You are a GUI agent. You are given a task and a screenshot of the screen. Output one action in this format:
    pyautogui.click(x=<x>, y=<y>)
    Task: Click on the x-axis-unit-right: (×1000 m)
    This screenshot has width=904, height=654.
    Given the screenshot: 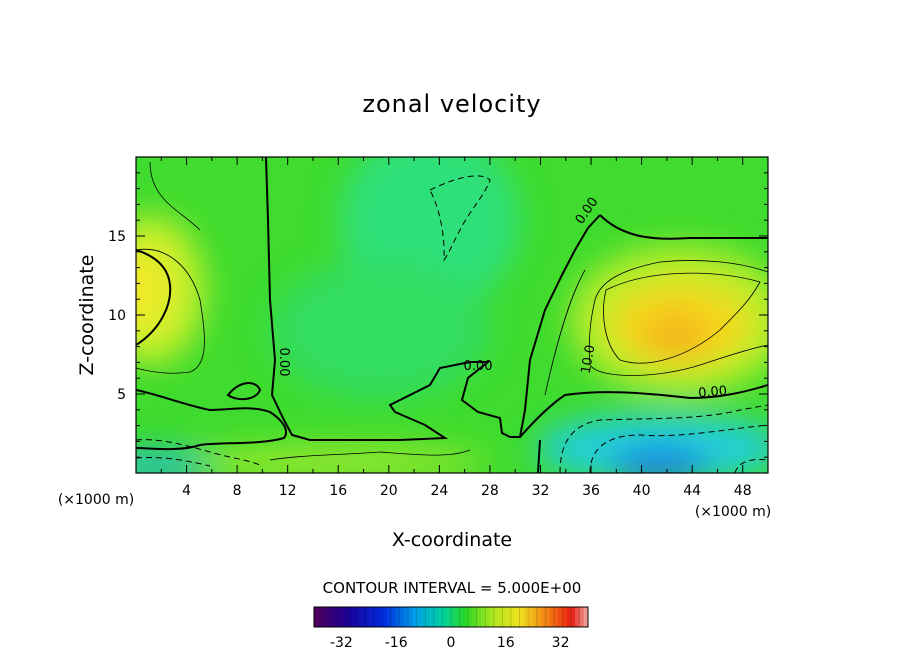 What is the action you would take?
    pyautogui.click(x=733, y=512)
    